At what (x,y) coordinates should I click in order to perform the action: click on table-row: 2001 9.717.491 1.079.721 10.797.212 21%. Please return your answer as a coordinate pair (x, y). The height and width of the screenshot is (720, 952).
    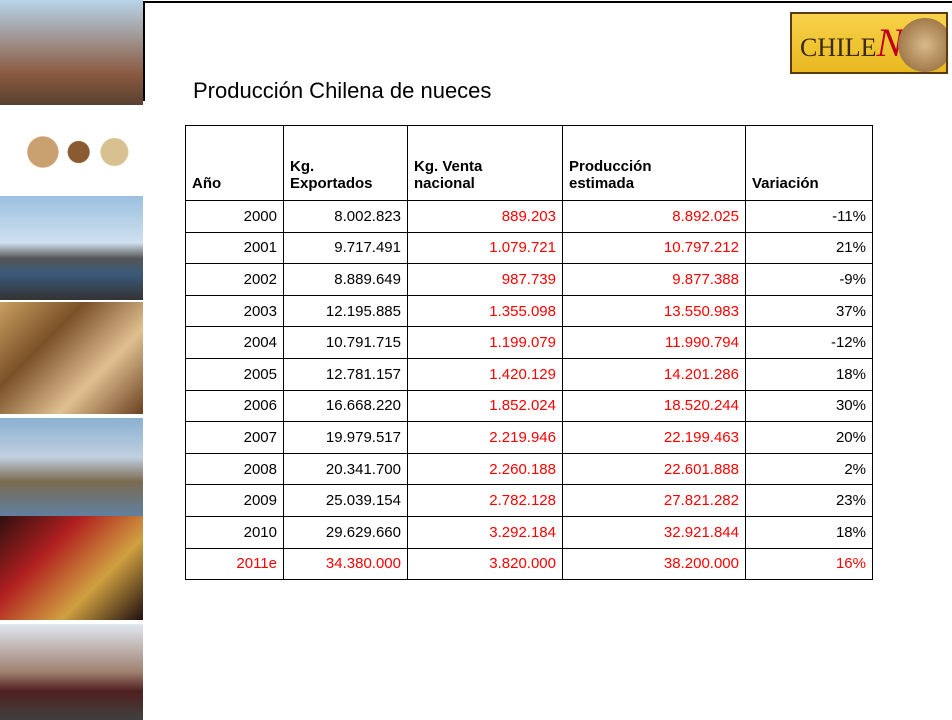
    Looking at the image, I should click on (529, 248).